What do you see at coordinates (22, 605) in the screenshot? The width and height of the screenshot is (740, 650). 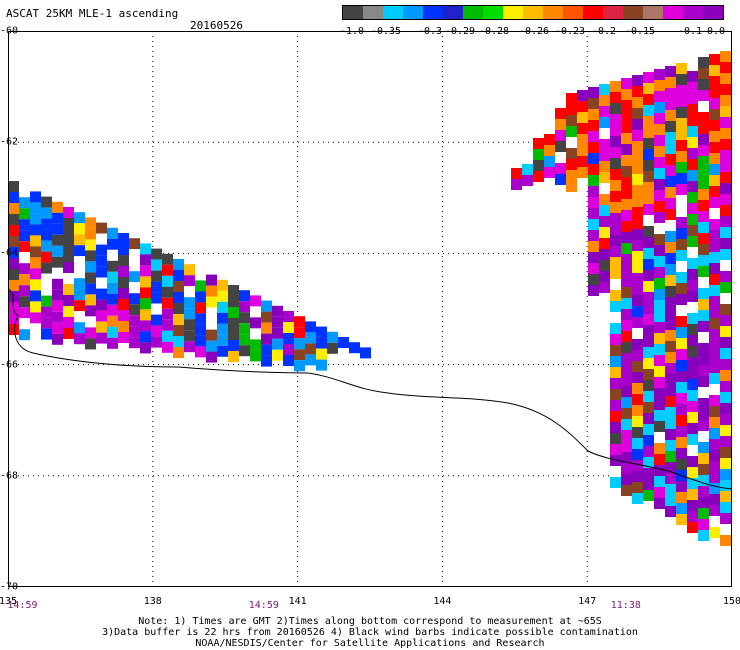 I see `pass-time-label: 14:59` at bounding box center [22, 605].